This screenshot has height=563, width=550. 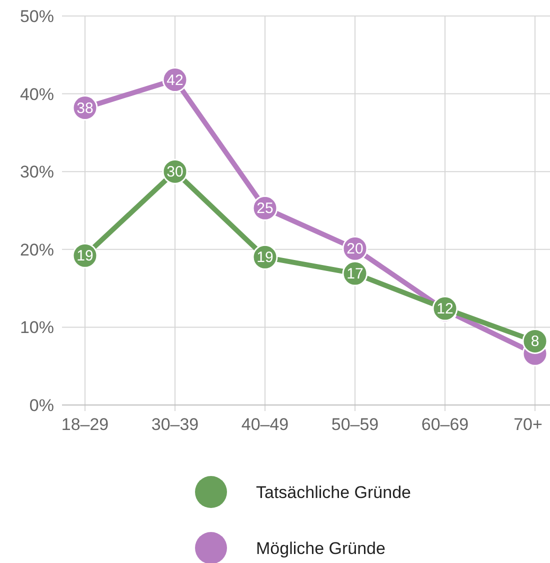 I want to click on data-label: 17, so click(x=355, y=274).